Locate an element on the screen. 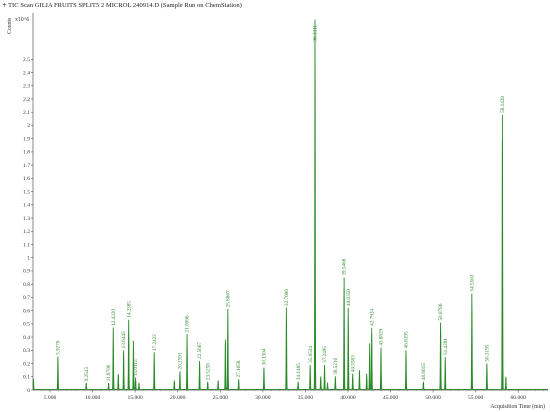  y-tick-label: 0.5 is located at coordinates (26, 325).